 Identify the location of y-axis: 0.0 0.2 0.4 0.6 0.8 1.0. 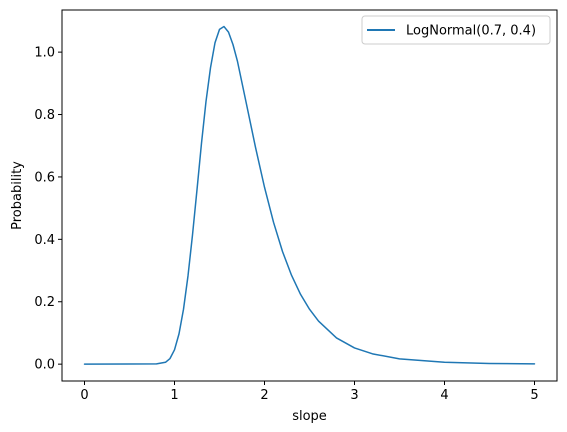
(48, 209).